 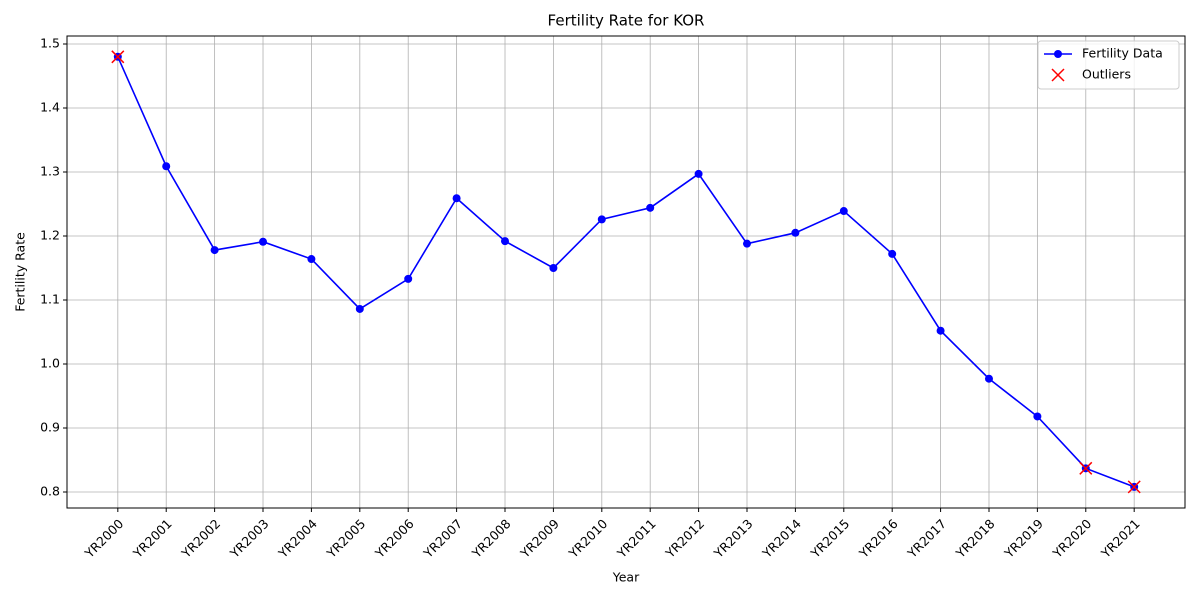 What do you see at coordinates (50, 43) in the screenshot?
I see `y-tick-label: 1.5` at bounding box center [50, 43].